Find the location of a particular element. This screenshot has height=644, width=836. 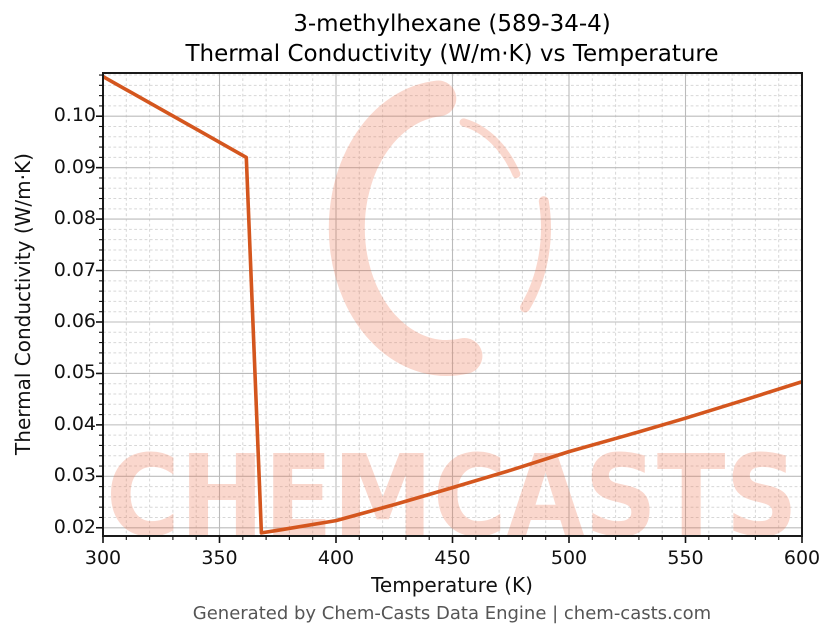

chemcasts-logo-arc-main is located at coordinates (405, 228).